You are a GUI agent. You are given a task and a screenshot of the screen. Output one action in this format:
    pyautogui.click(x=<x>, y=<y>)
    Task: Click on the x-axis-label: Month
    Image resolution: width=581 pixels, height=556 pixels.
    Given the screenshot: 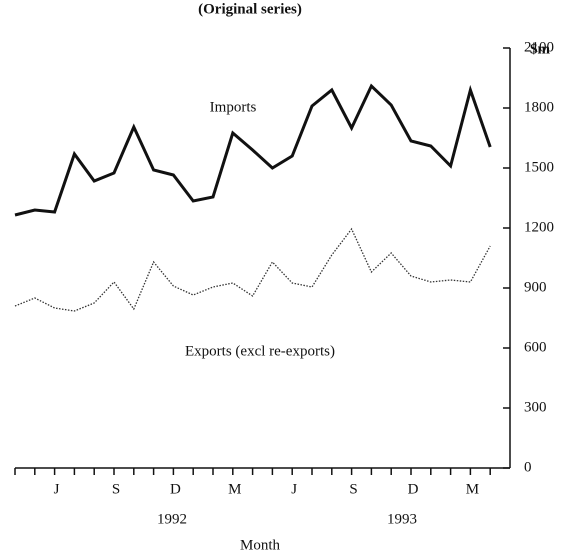 What is the action you would take?
    pyautogui.click(x=260, y=545)
    